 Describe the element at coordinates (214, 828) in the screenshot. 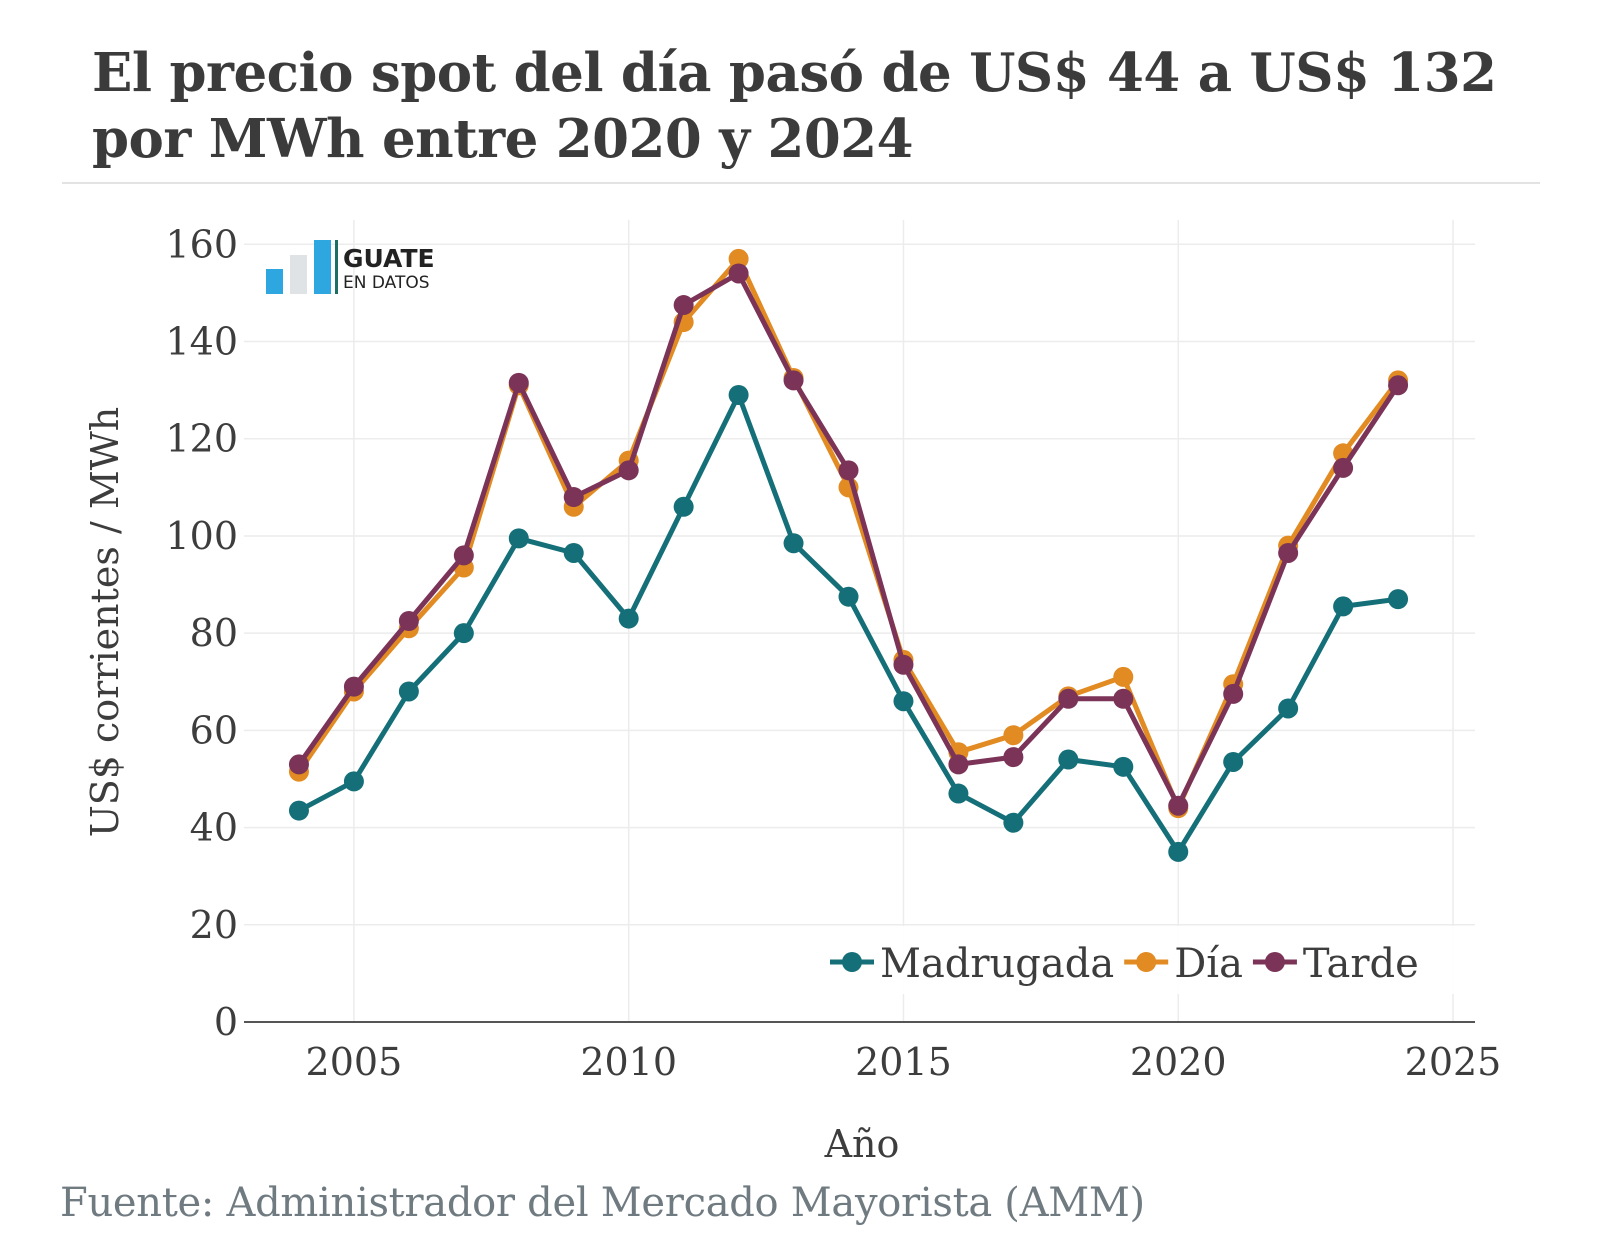

I see `y-tick-label: 40` at that location.